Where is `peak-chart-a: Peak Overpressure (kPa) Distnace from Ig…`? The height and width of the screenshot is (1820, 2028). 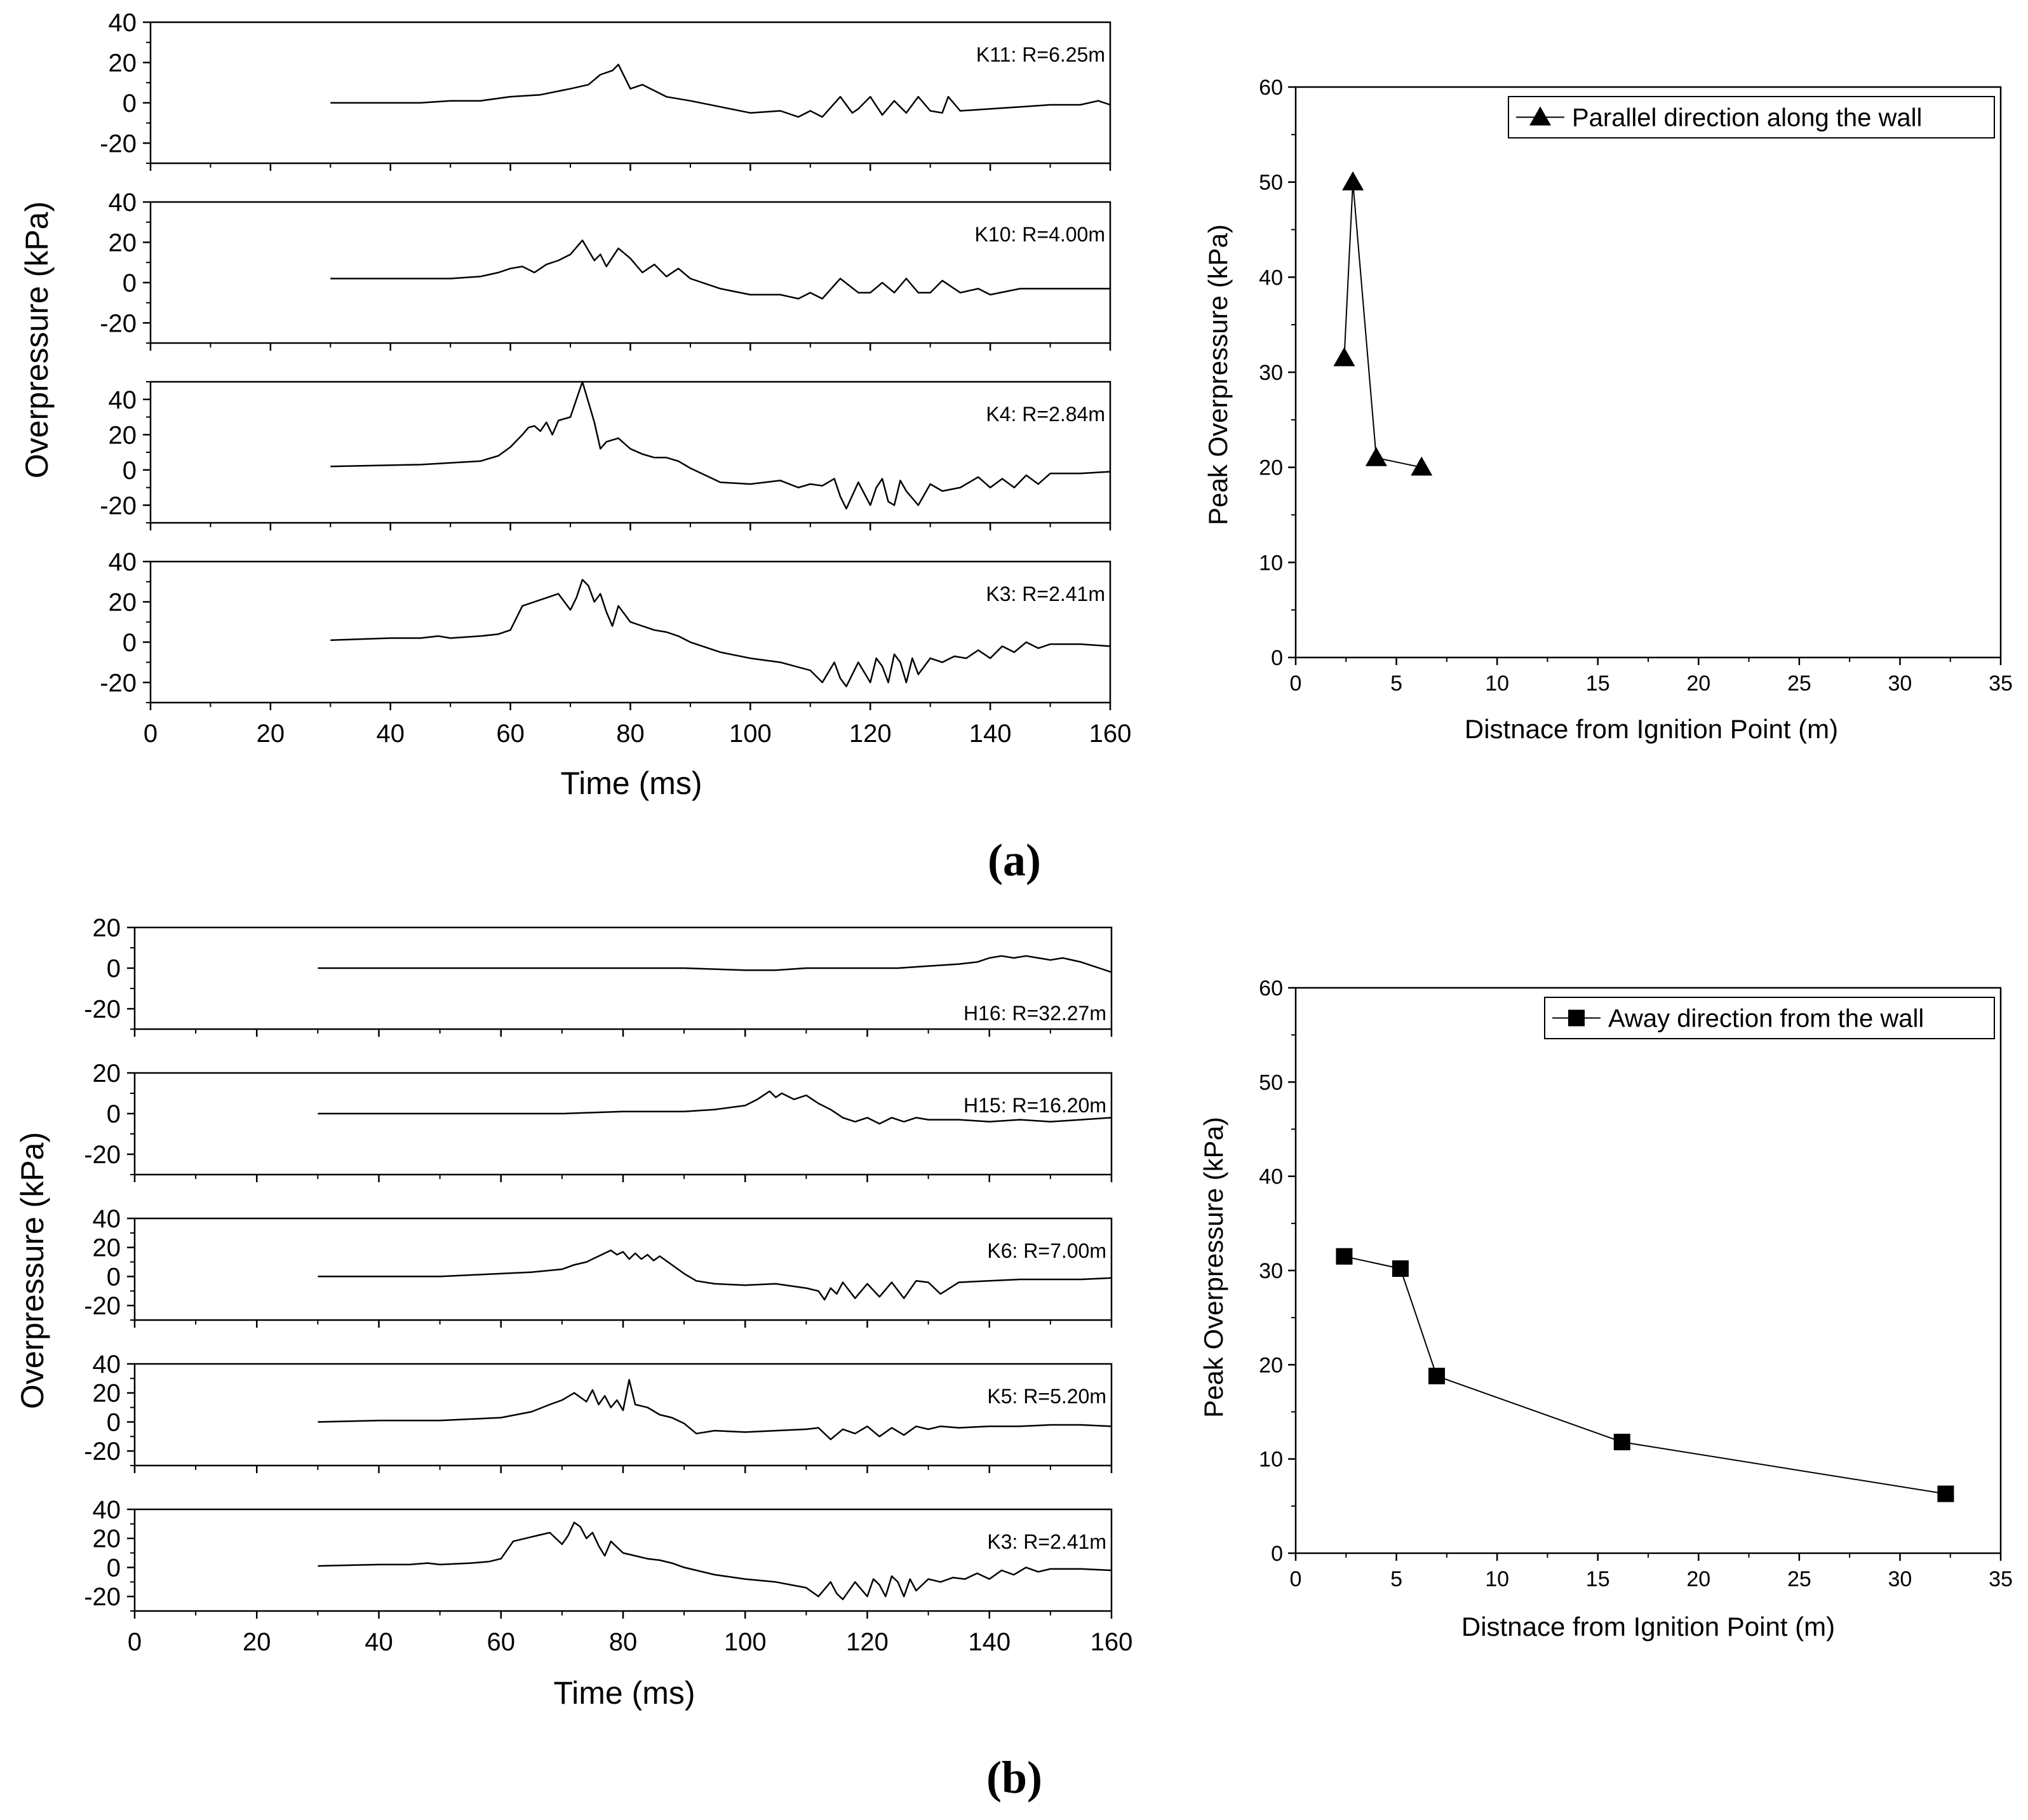 peak-chart-a: Peak Overpressure (kPa) Distnace from Ig… is located at coordinates (1608, 410).